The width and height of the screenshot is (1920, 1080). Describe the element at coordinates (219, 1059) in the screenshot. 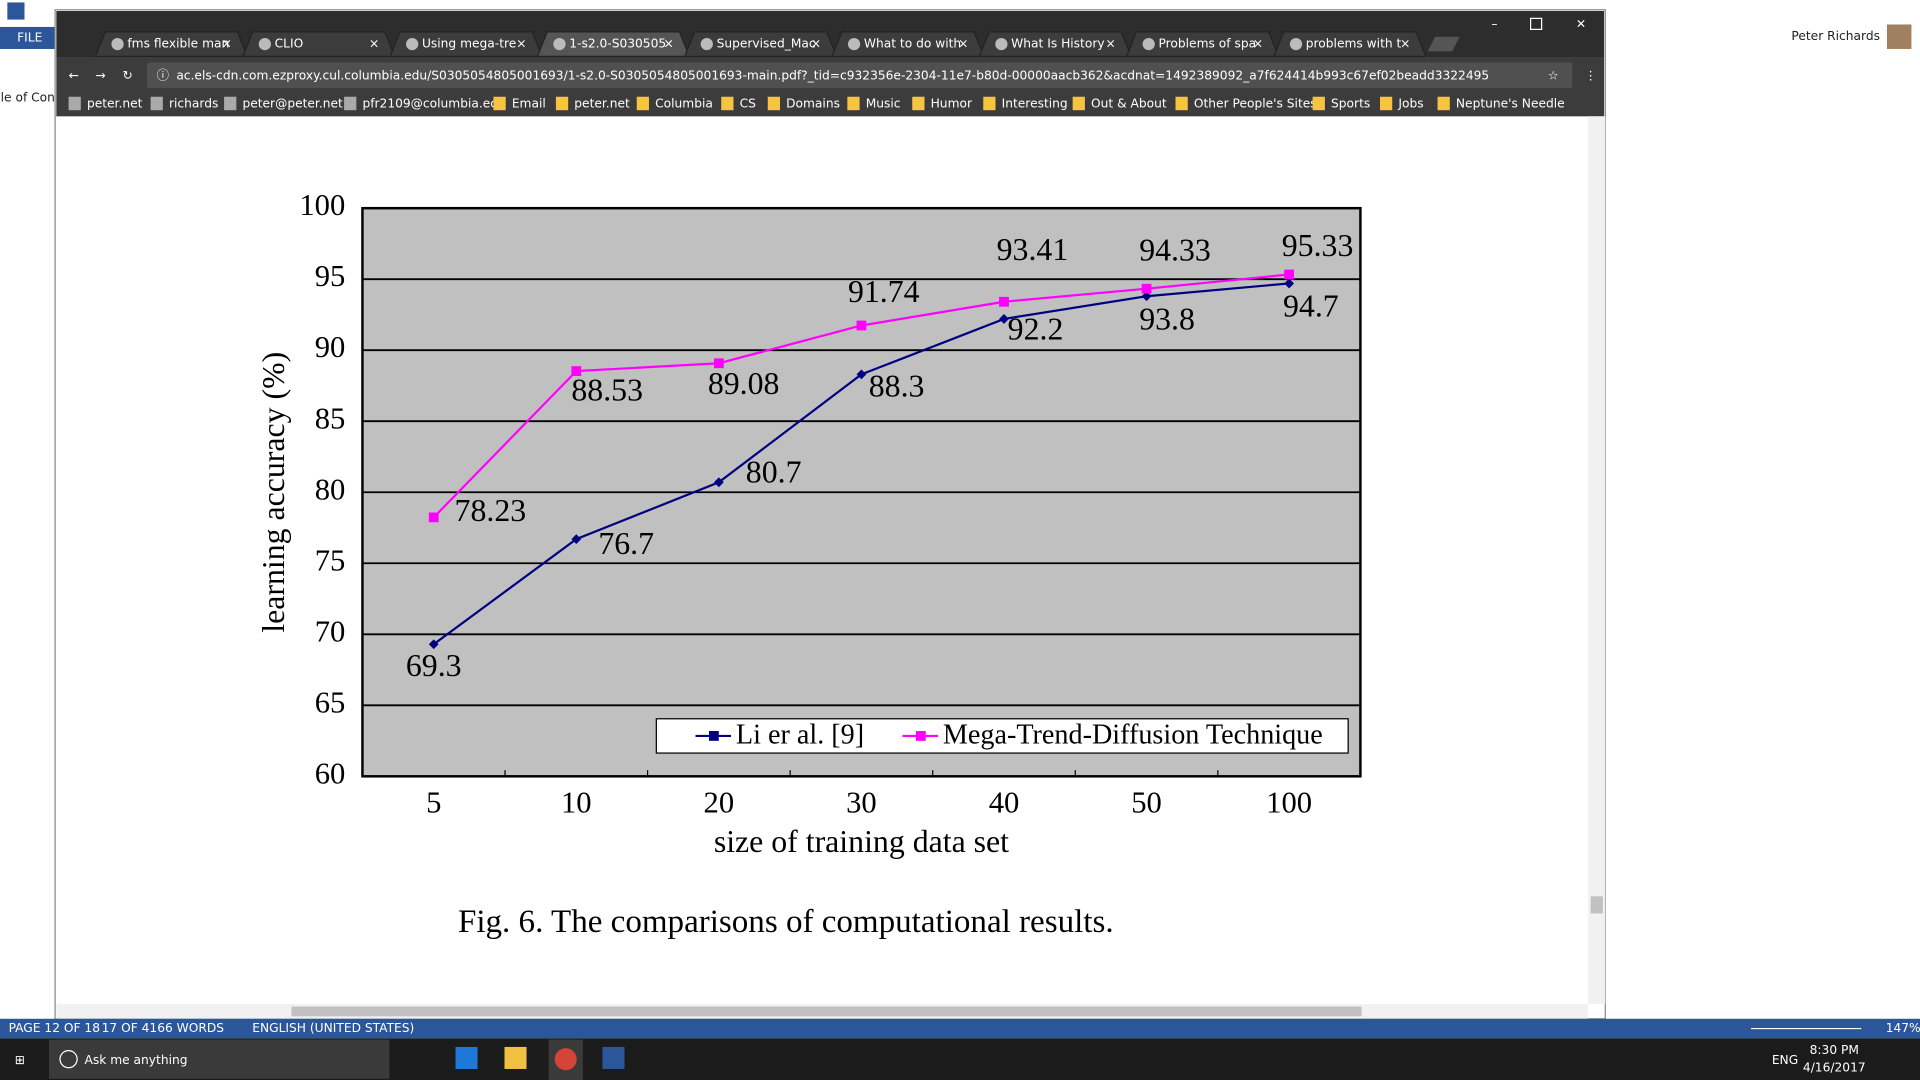

I see `search-box` at that location.